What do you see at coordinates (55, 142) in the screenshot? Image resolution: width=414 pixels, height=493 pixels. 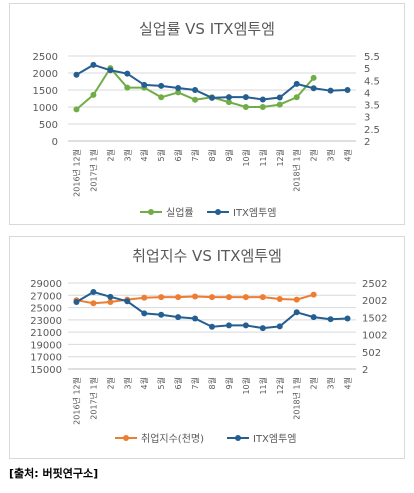 I see `left-axis-tick-label: 0` at bounding box center [55, 142].